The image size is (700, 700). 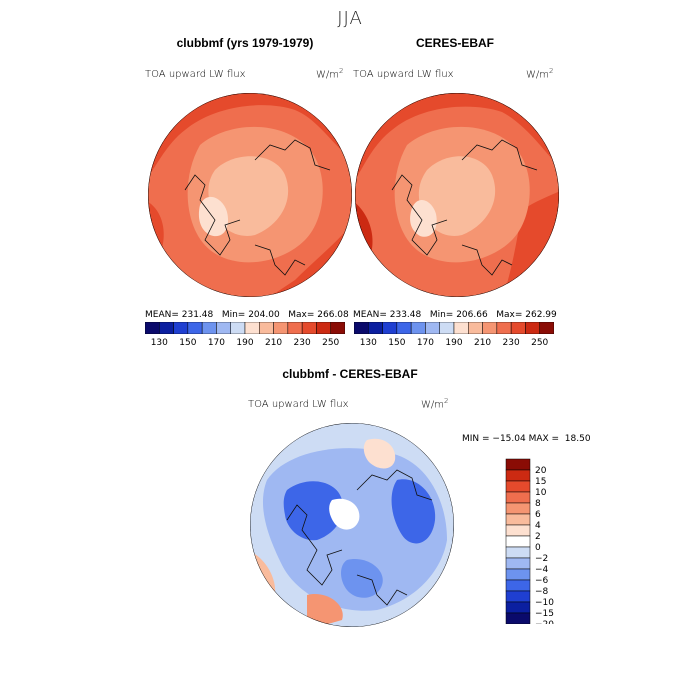 I want to click on model-field-region-greenland, so click(x=213, y=216).